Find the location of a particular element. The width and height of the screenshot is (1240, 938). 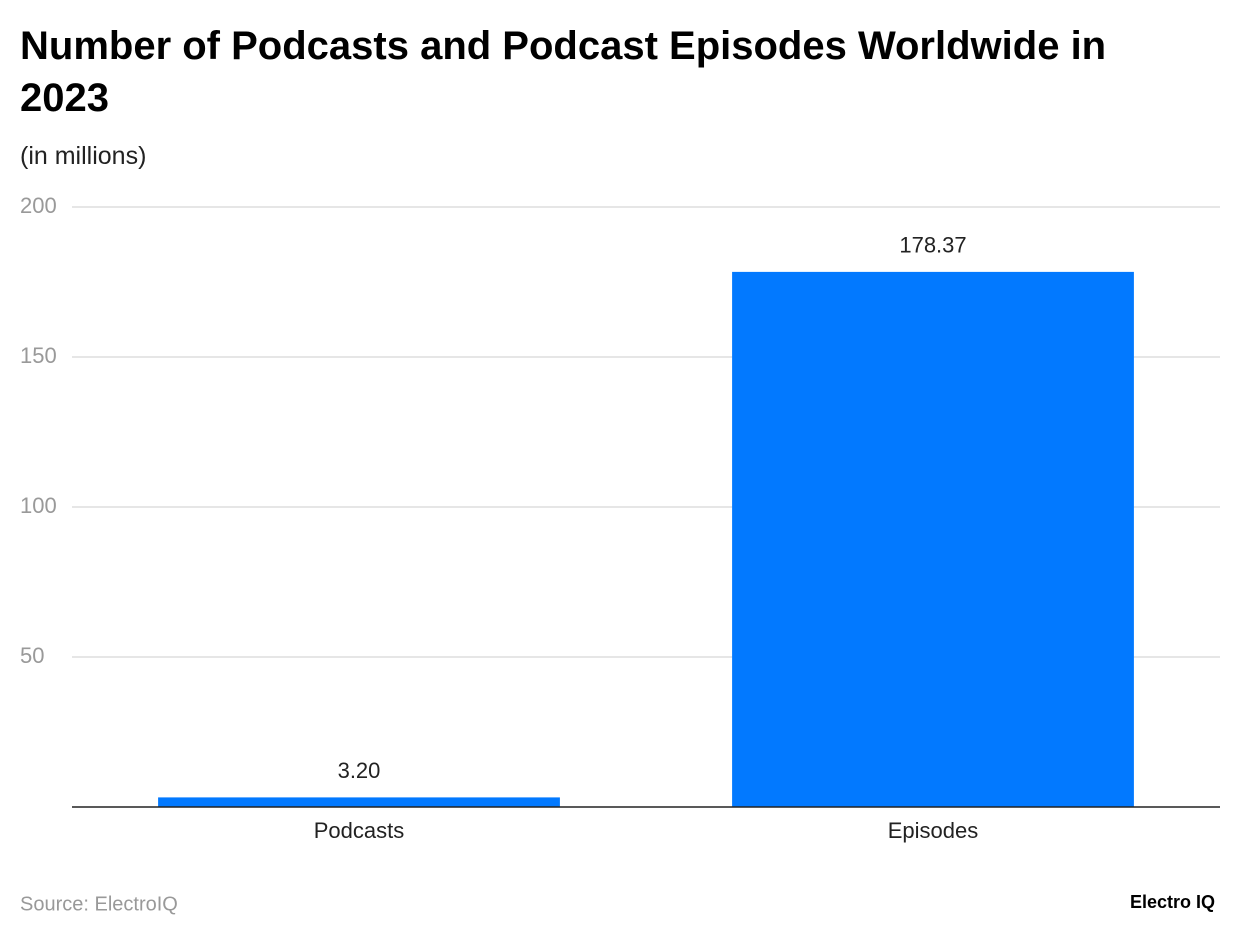

y-tick-label: 150 is located at coordinates (38, 355).